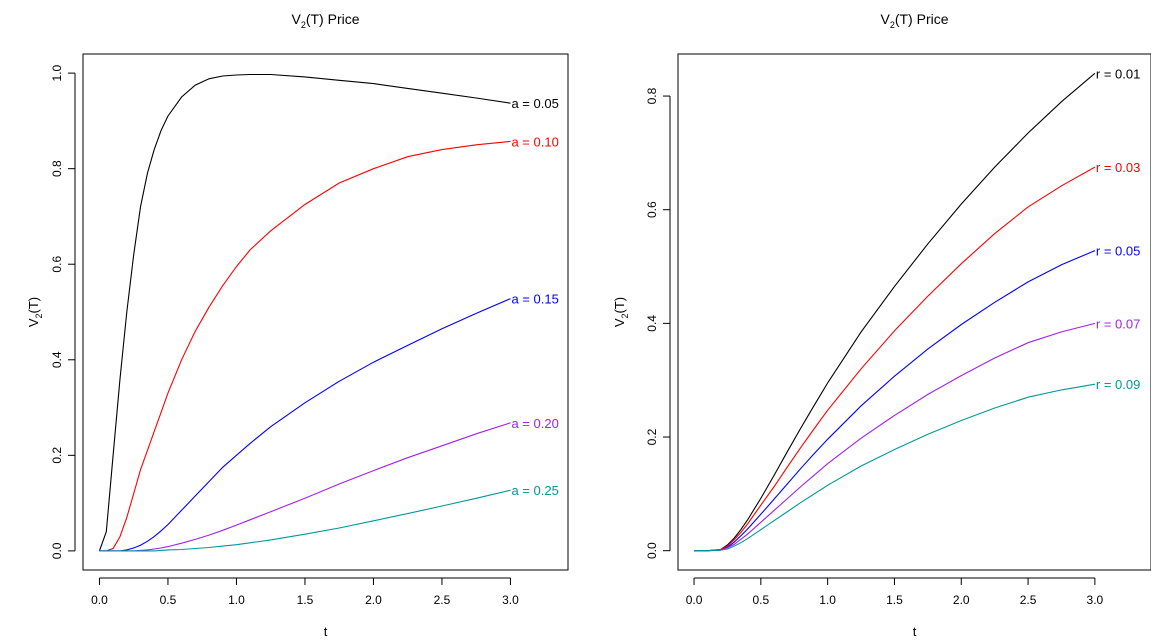  I want to click on series-end-label: a = 0.10, so click(534, 141).